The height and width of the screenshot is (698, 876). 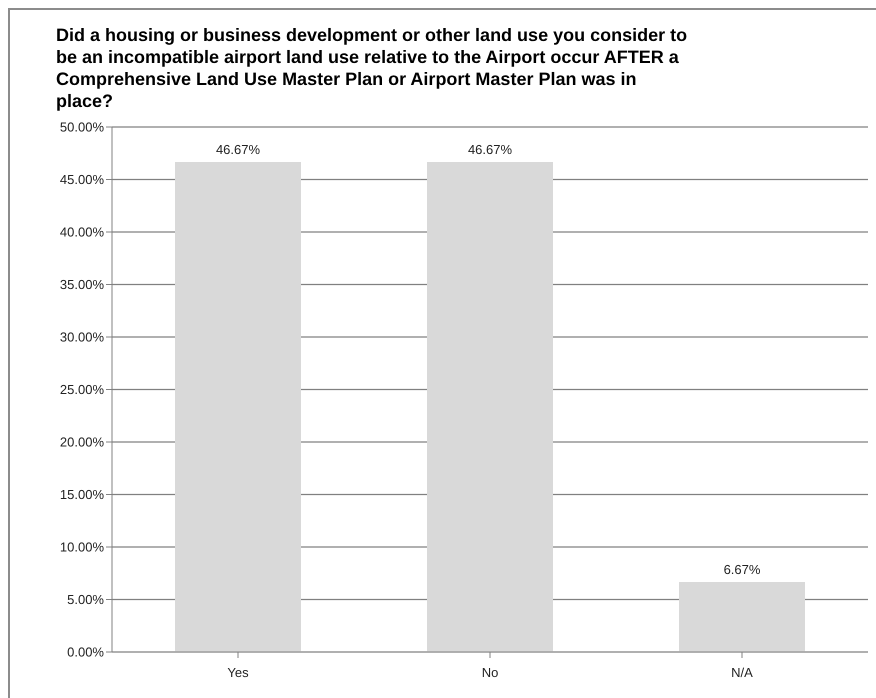 What do you see at coordinates (490, 672) in the screenshot?
I see `x-tick-label: No` at bounding box center [490, 672].